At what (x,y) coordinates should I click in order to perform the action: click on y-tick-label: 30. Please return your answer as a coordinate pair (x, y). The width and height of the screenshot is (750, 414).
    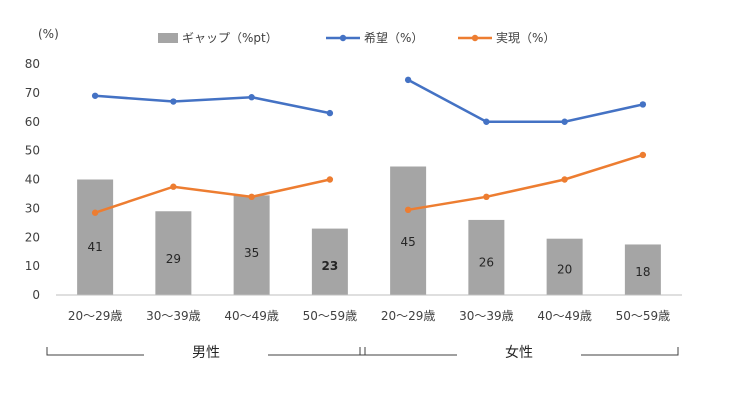
    Looking at the image, I should click on (32, 208).